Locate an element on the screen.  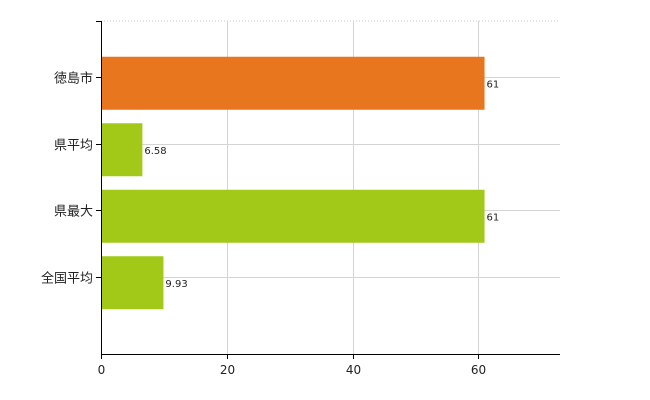
x-tick-label: 40 is located at coordinates (353, 370).